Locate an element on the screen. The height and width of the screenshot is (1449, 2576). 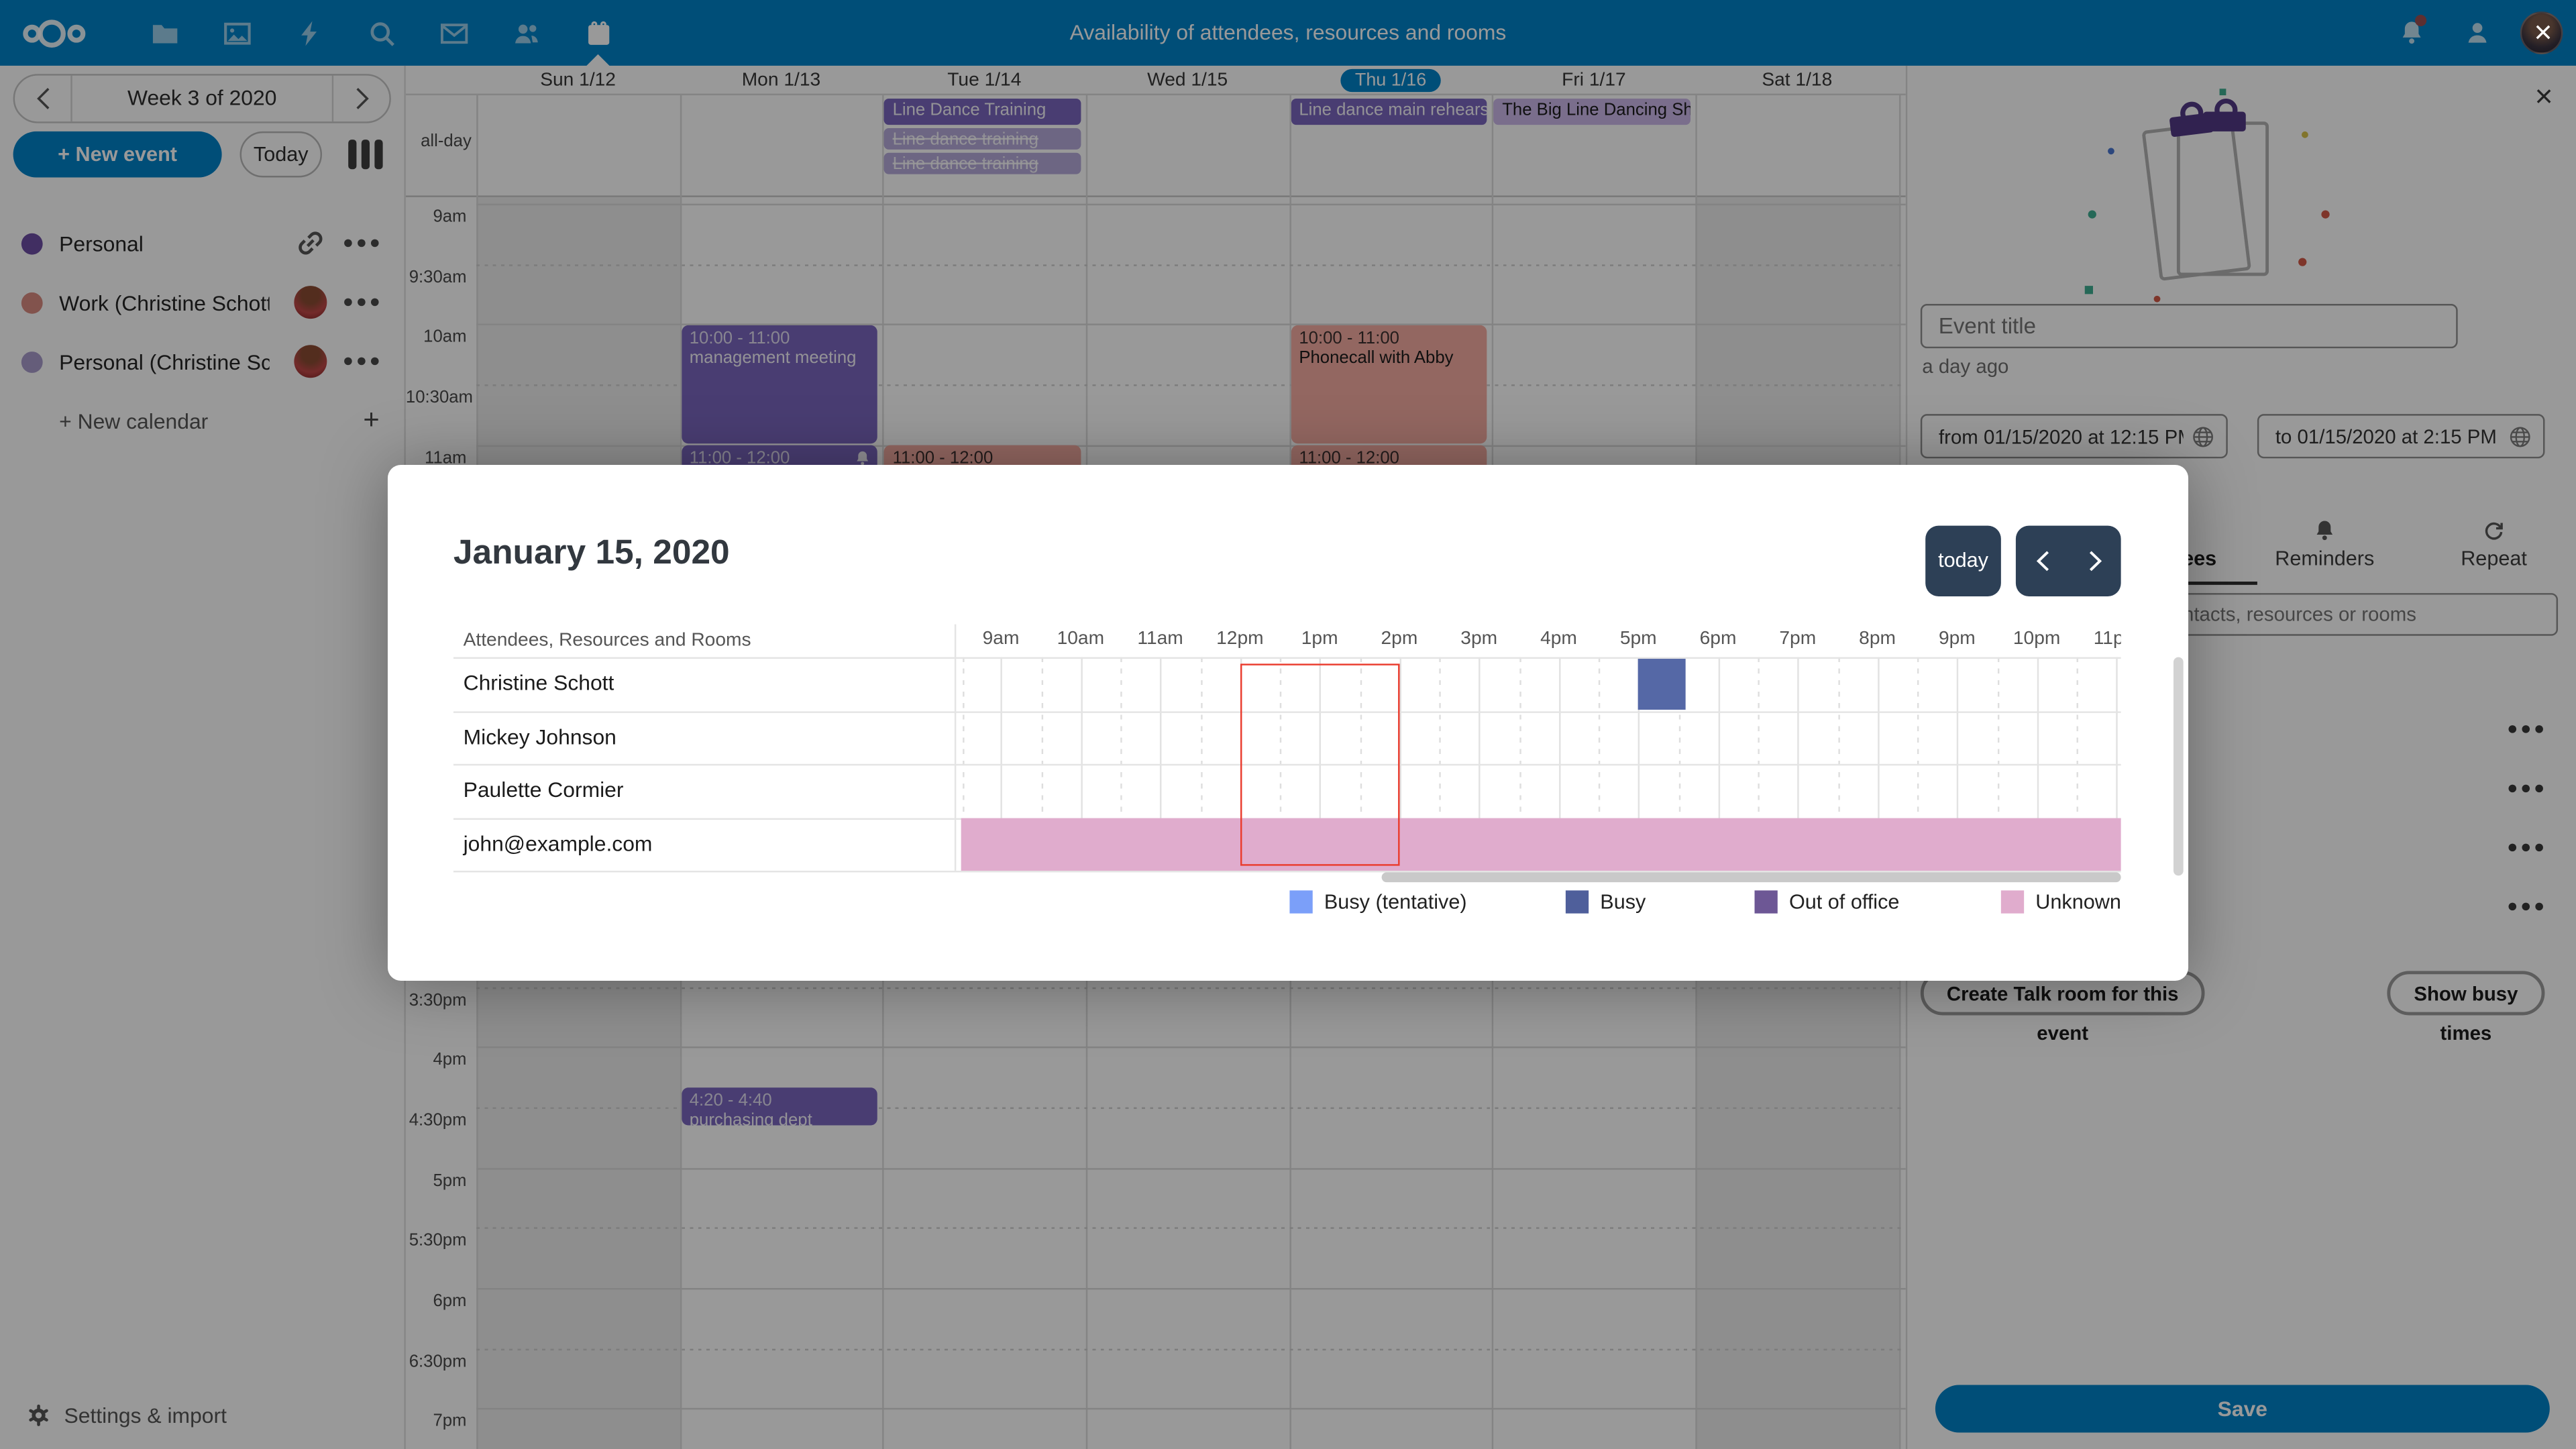
hour-label: 3pm is located at coordinates (1479, 639).